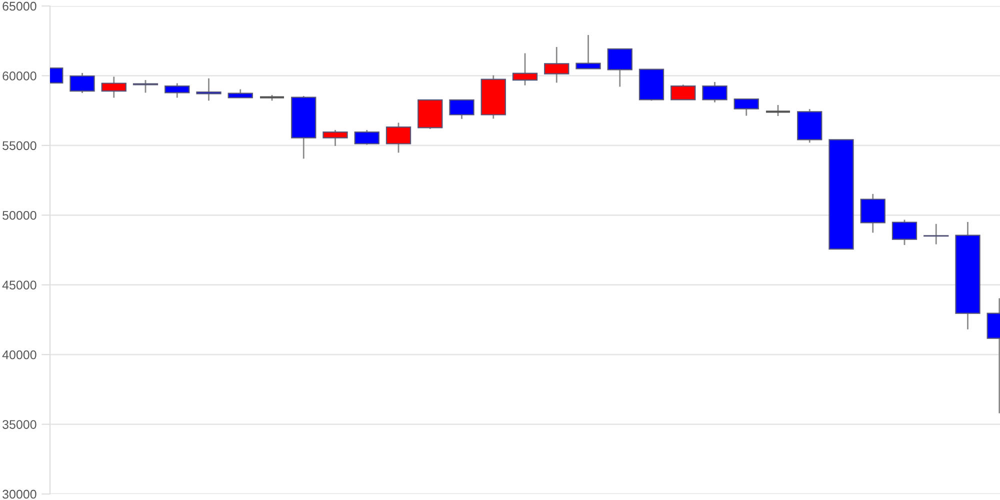 The width and height of the screenshot is (1000, 500). Describe the element at coordinates (19, 6) in the screenshot. I see `y-tick-label: 65000` at that location.